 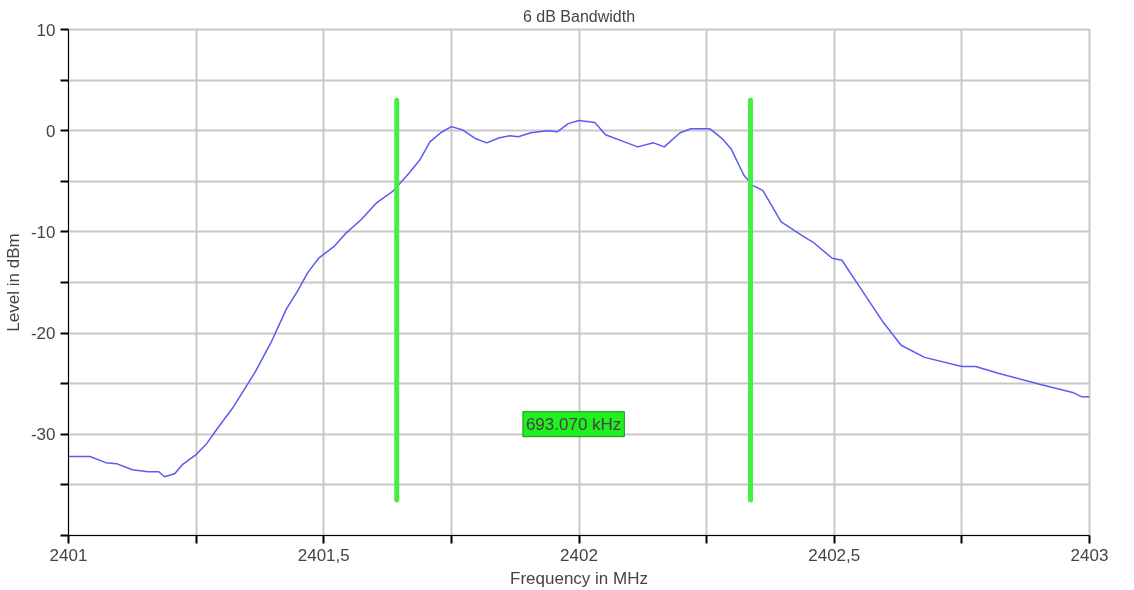 What do you see at coordinates (579, 16) in the screenshot?
I see `chart-title: 6 dB Bandwidth` at bounding box center [579, 16].